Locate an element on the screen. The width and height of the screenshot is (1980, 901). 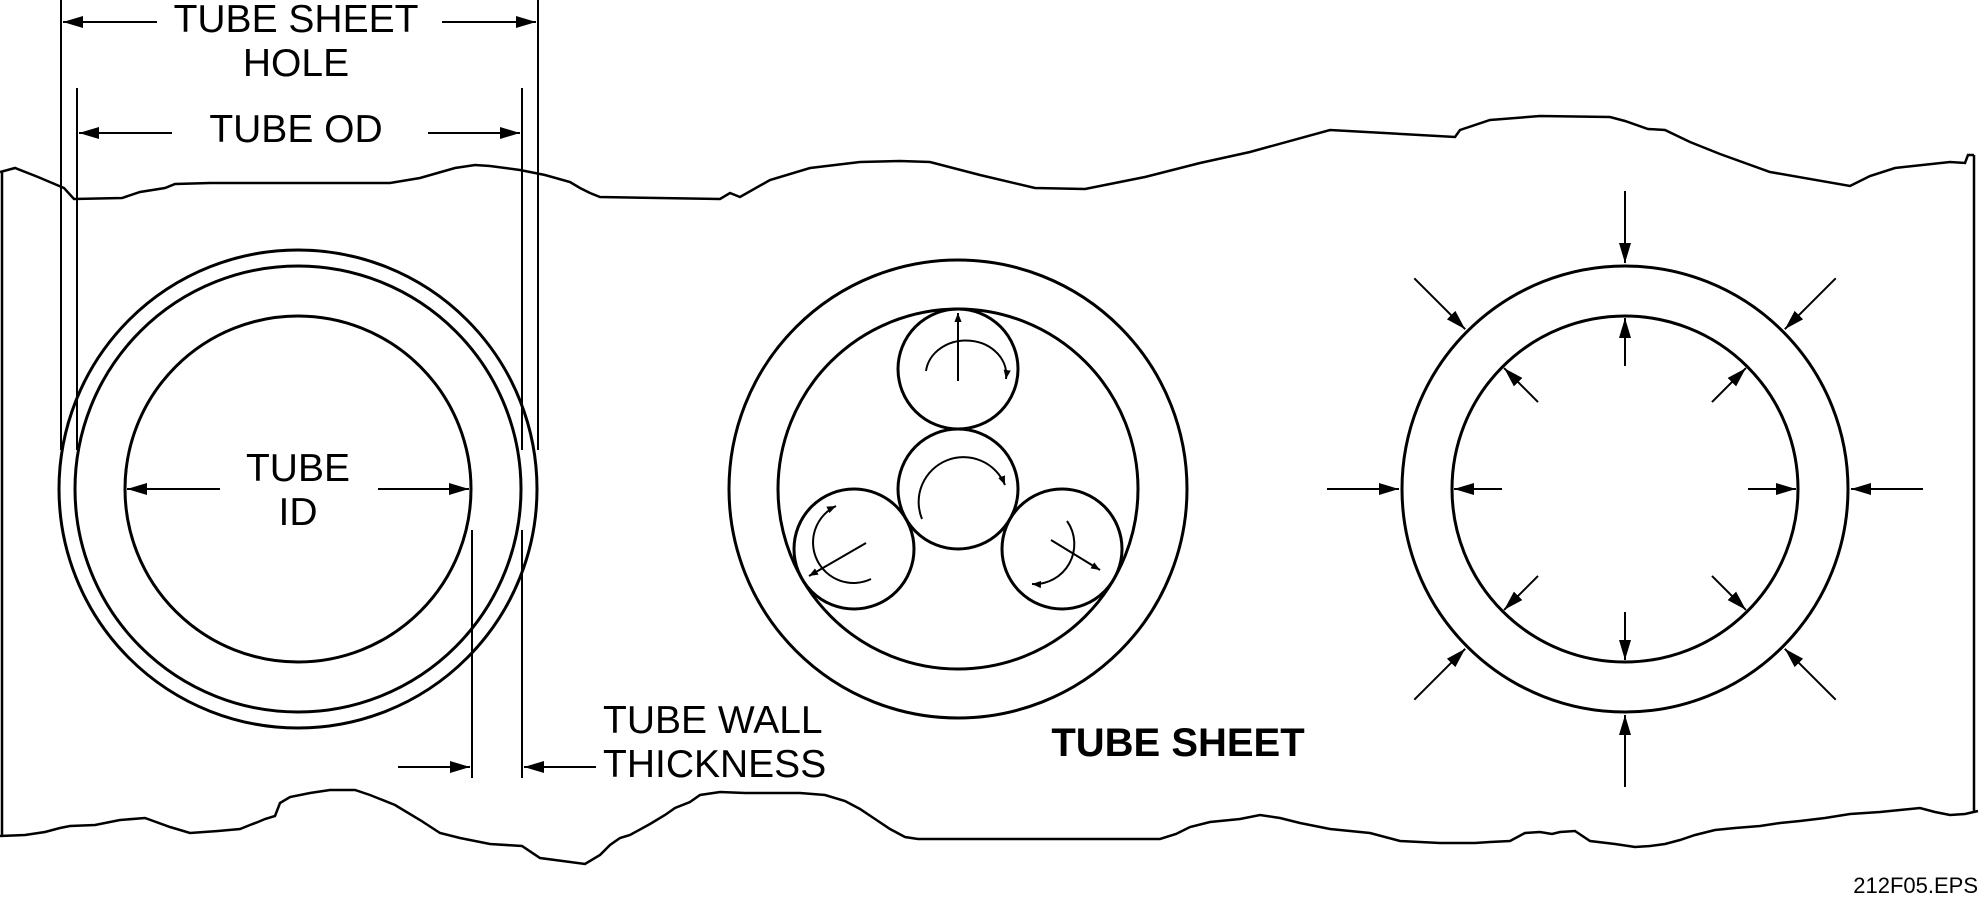
tube-id-circle is located at coordinates (298, 489).